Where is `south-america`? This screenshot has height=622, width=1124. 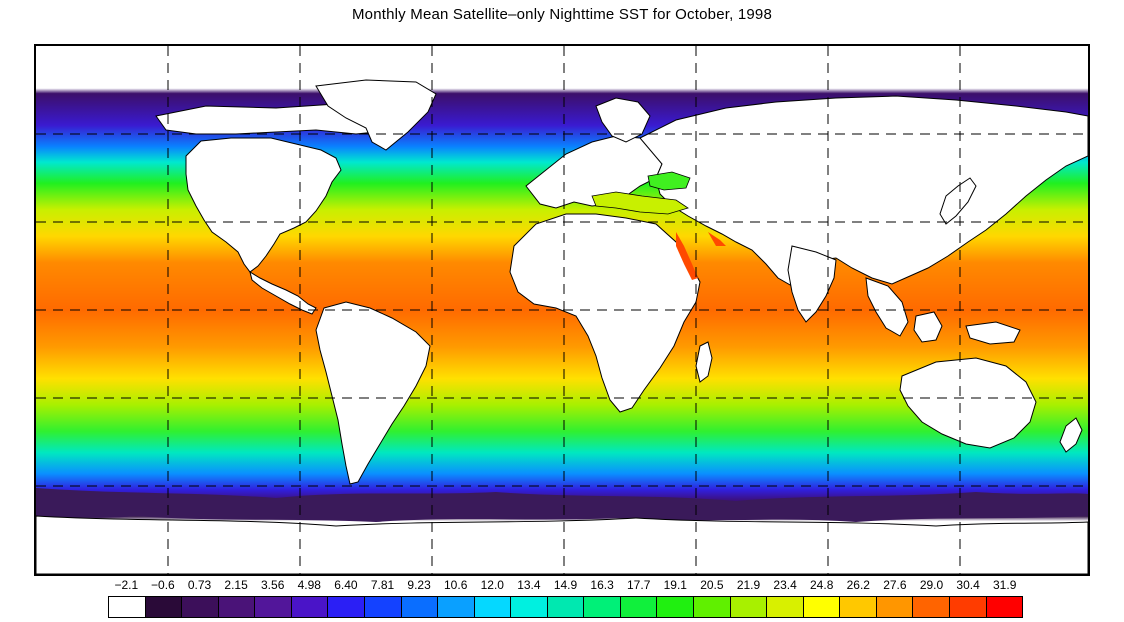
south-america is located at coordinates (373, 393).